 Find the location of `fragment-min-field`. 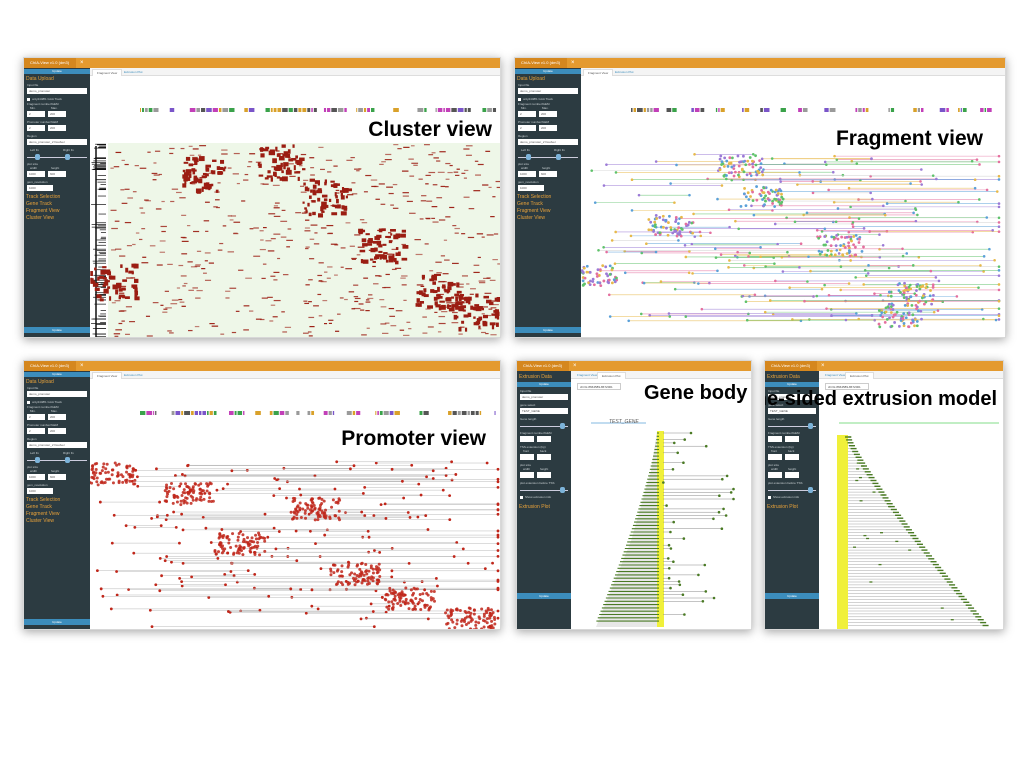

fragment-min-field is located at coordinates (775, 439).